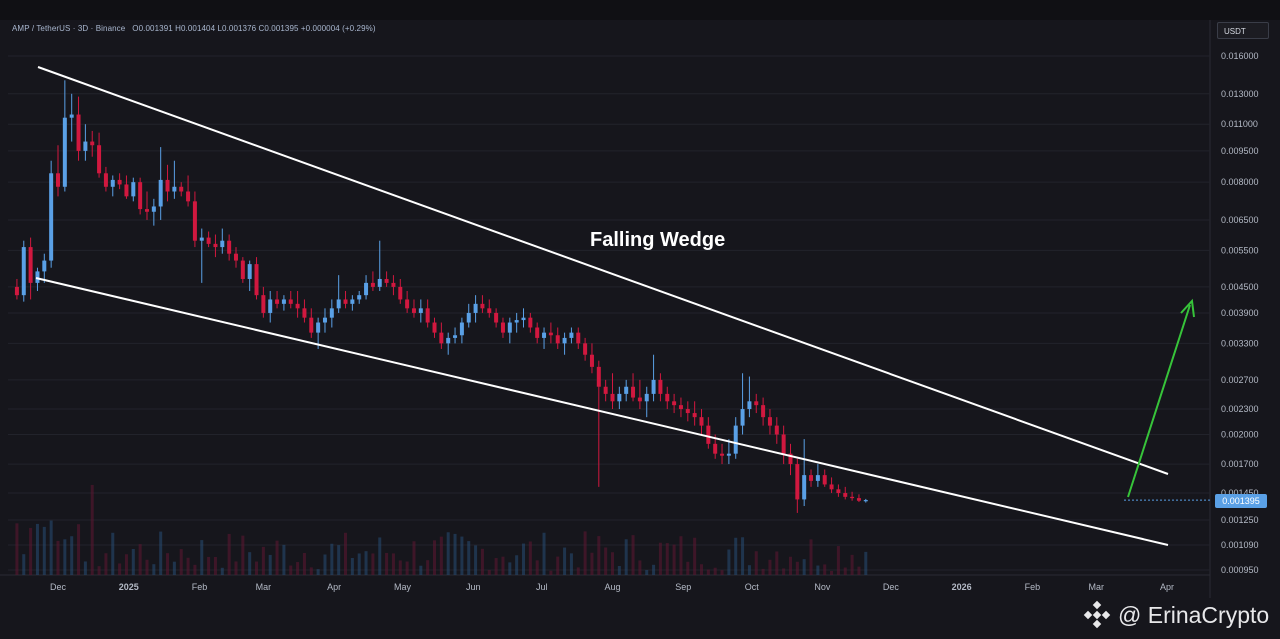  What do you see at coordinates (1240, 493) in the screenshot?
I see `y-tick-label: 0.001450` at bounding box center [1240, 493].